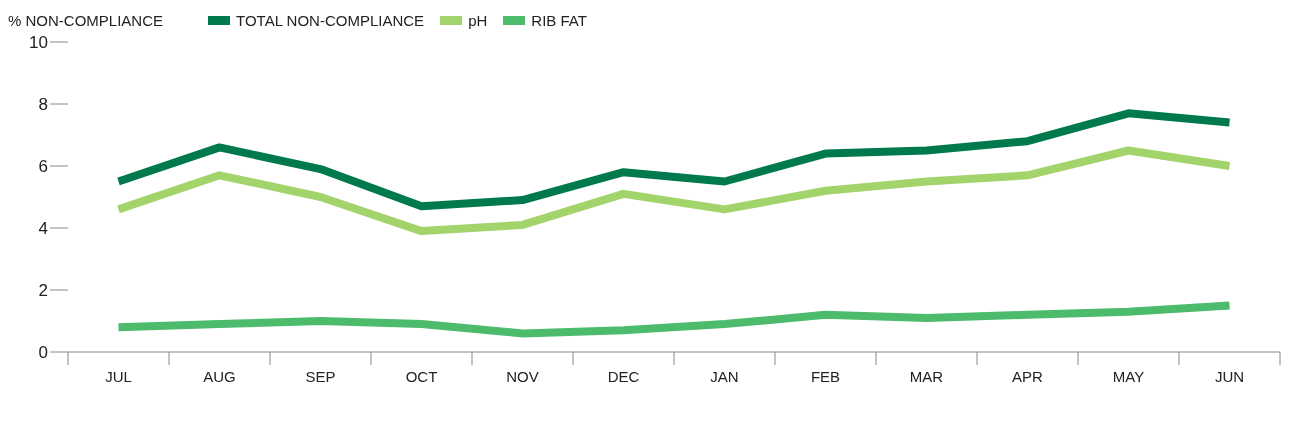 The height and width of the screenshot is (432, 1297). What do you see at coordinates (330, 20) in the screenshot?
I see `legend-label: TOTAL NON-COMPLIANCE` at bounding box center [330, 20].